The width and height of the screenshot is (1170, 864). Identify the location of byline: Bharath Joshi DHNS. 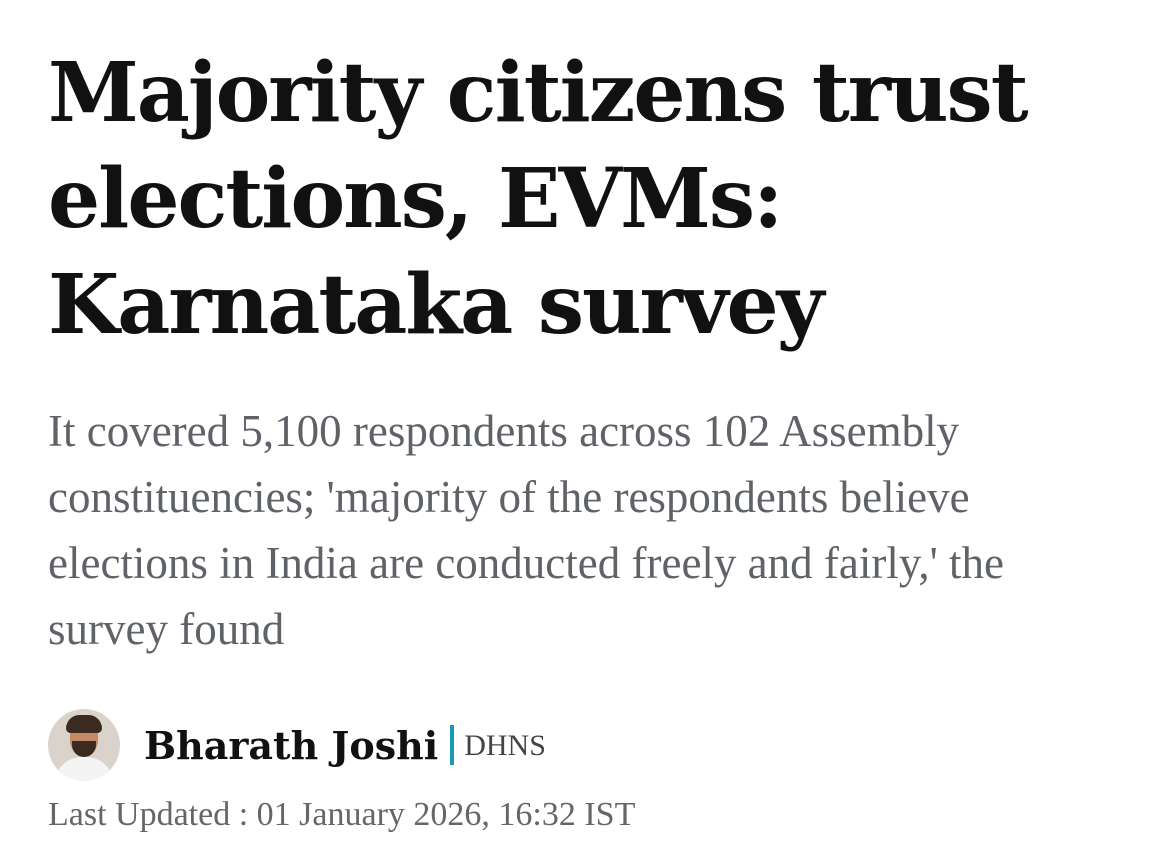
(593, 745).